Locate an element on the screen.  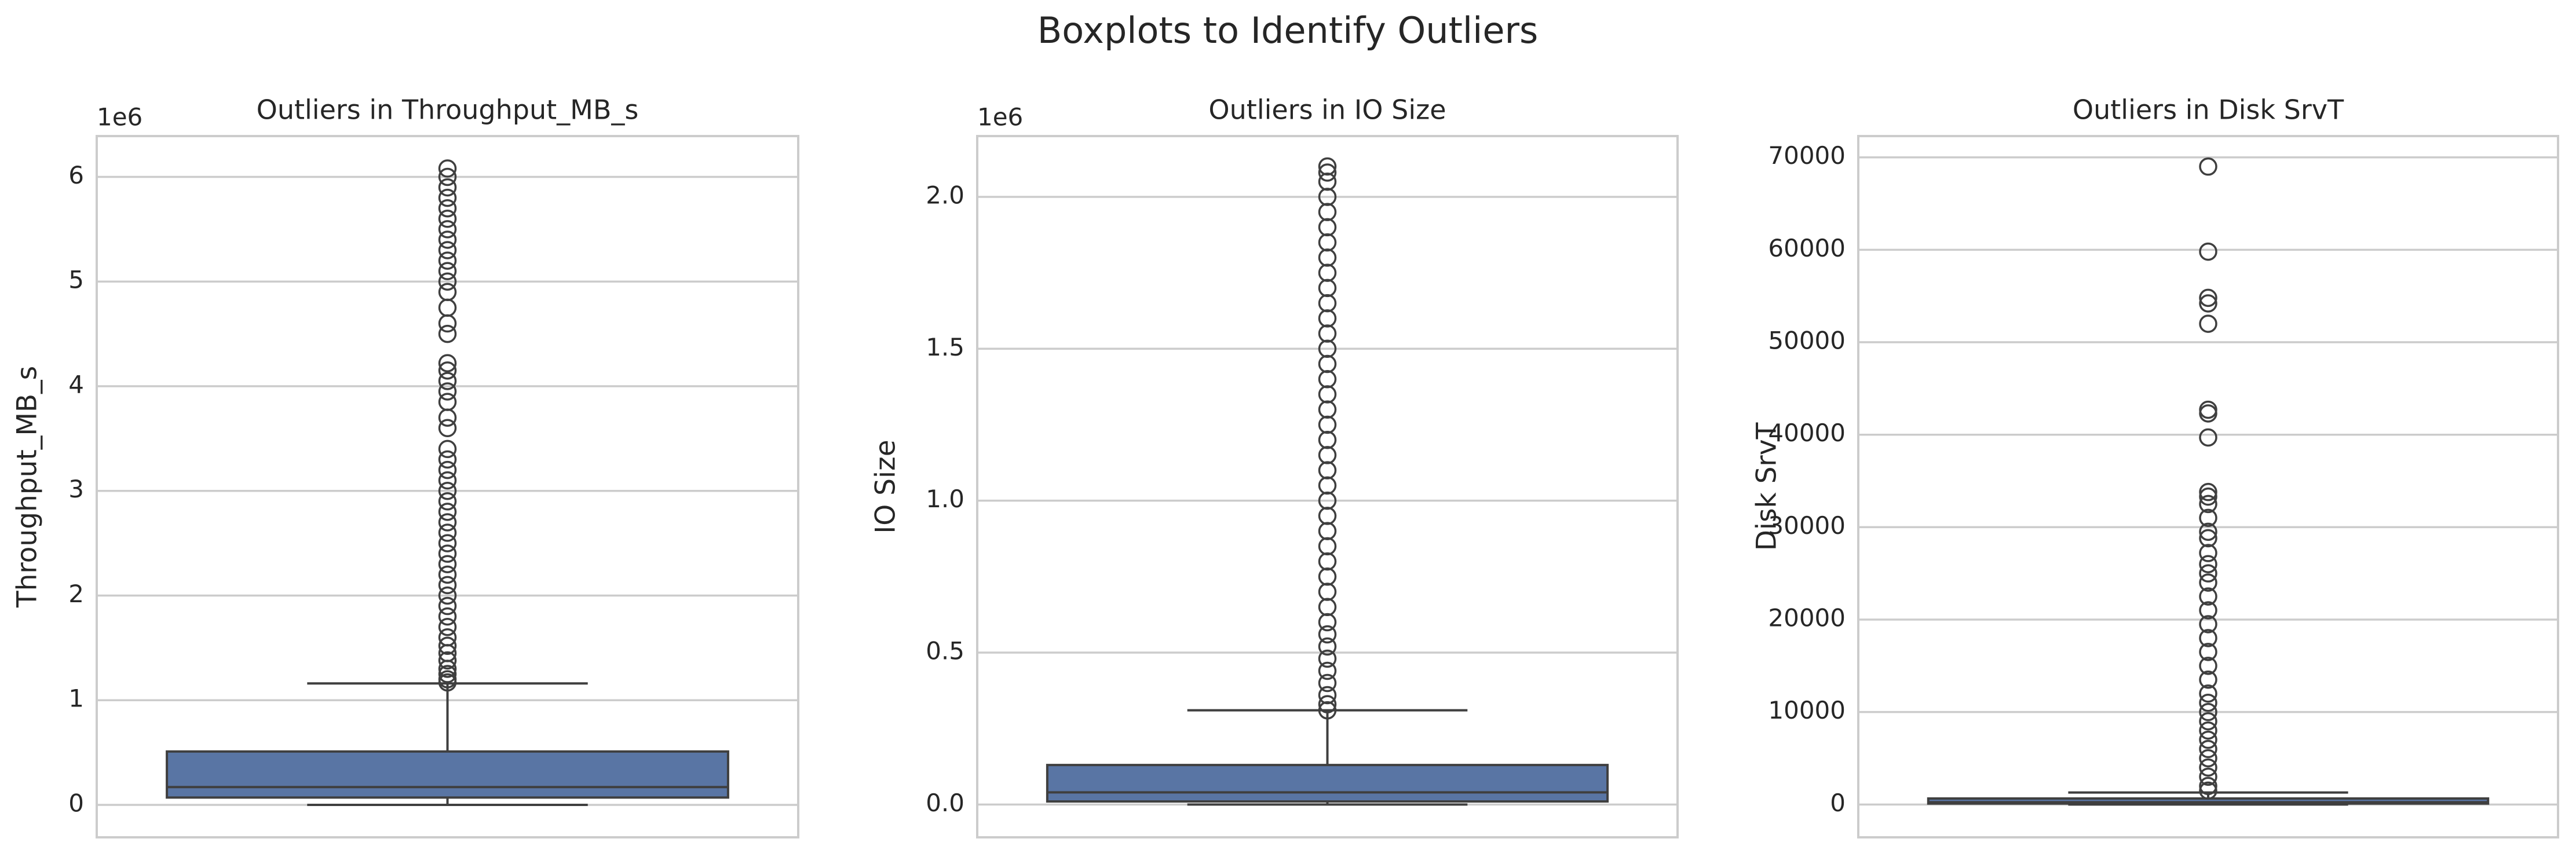
y-tick-label: 1 is located at coordinates (76, 698).